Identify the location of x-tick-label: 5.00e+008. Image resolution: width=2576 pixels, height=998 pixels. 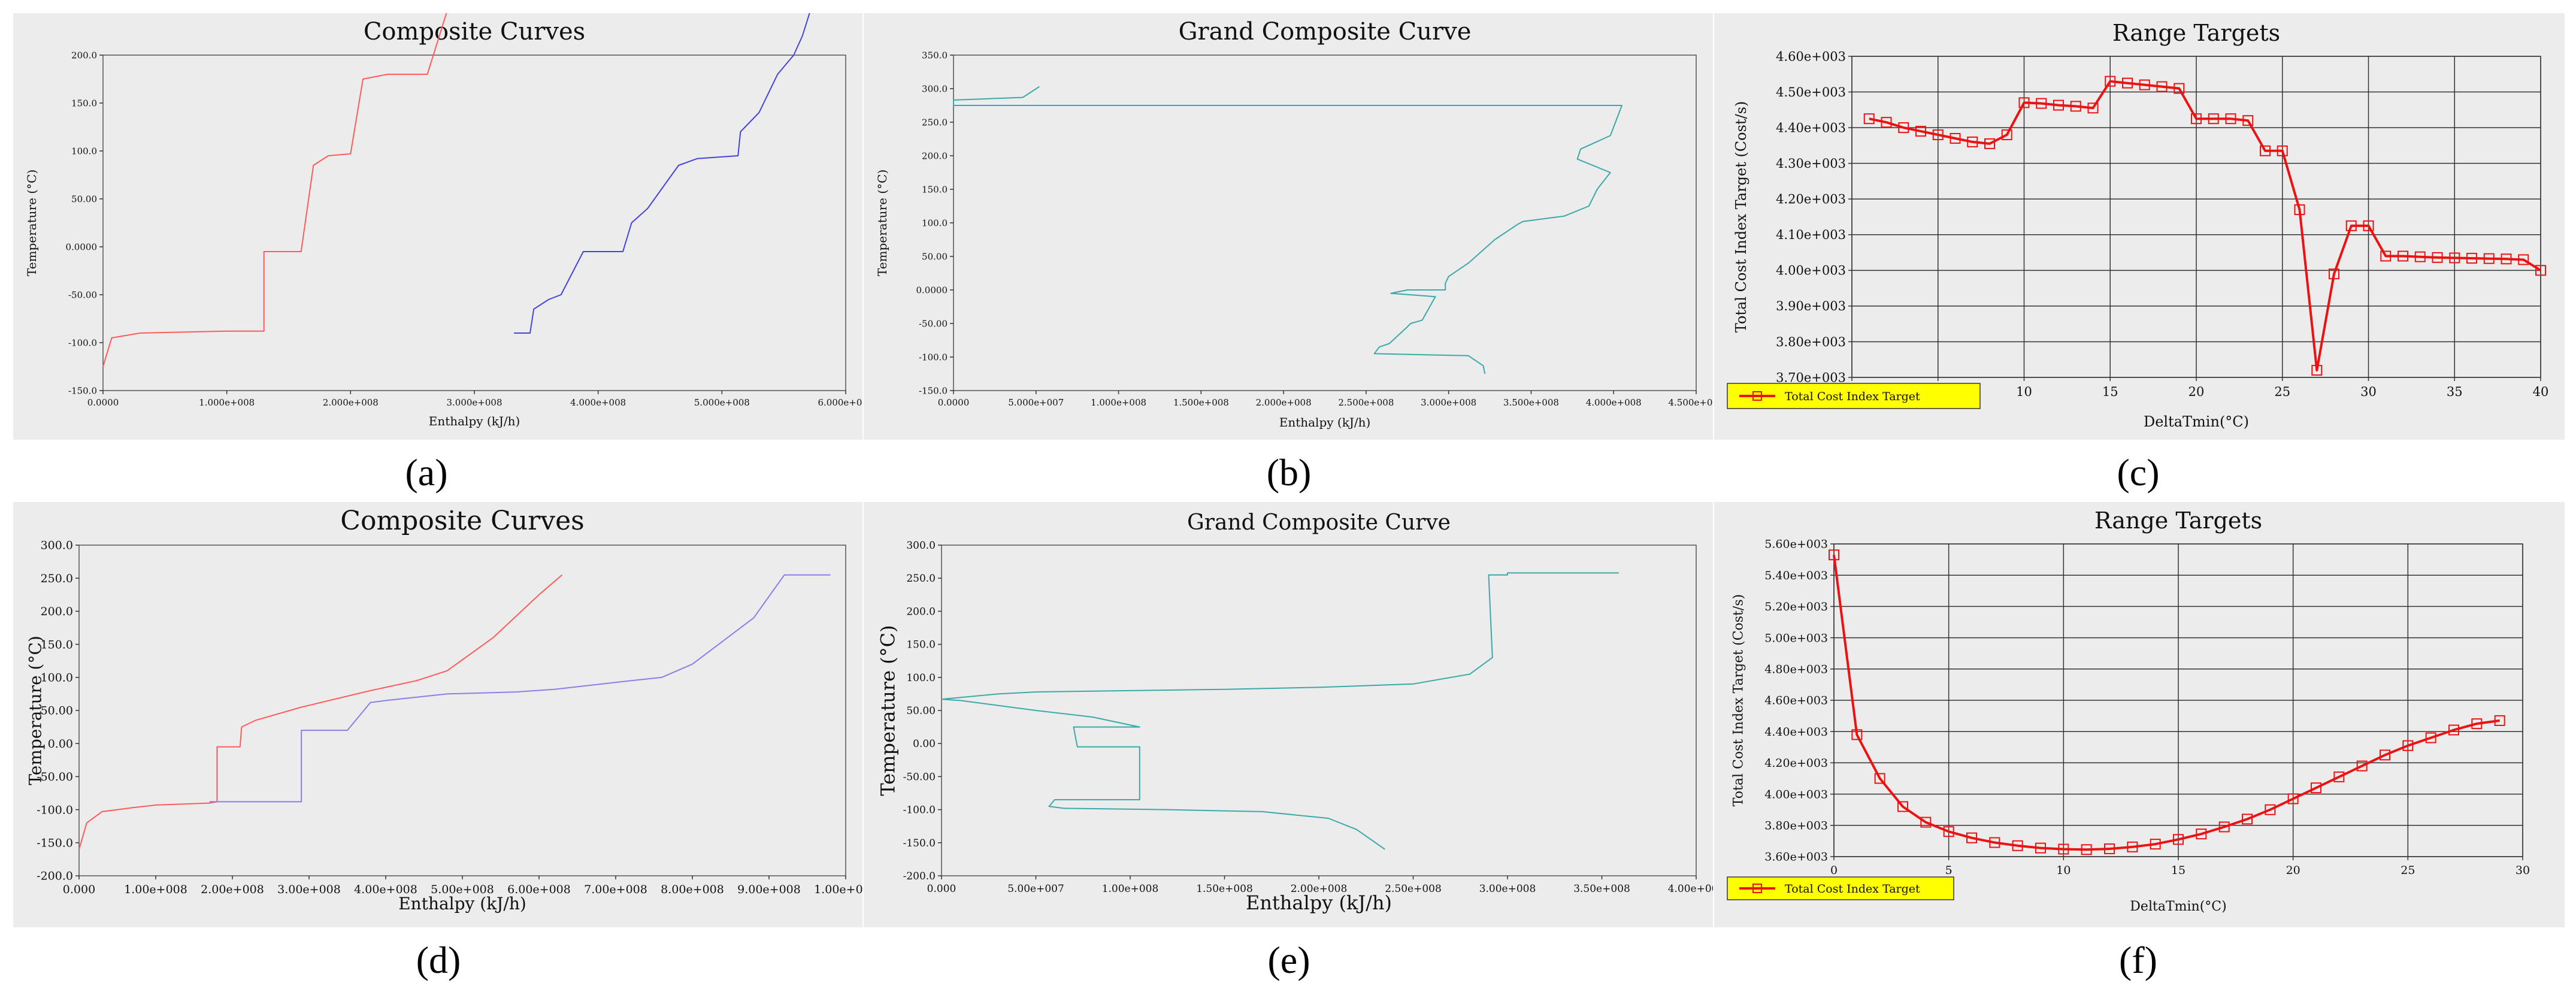
(462, 889).